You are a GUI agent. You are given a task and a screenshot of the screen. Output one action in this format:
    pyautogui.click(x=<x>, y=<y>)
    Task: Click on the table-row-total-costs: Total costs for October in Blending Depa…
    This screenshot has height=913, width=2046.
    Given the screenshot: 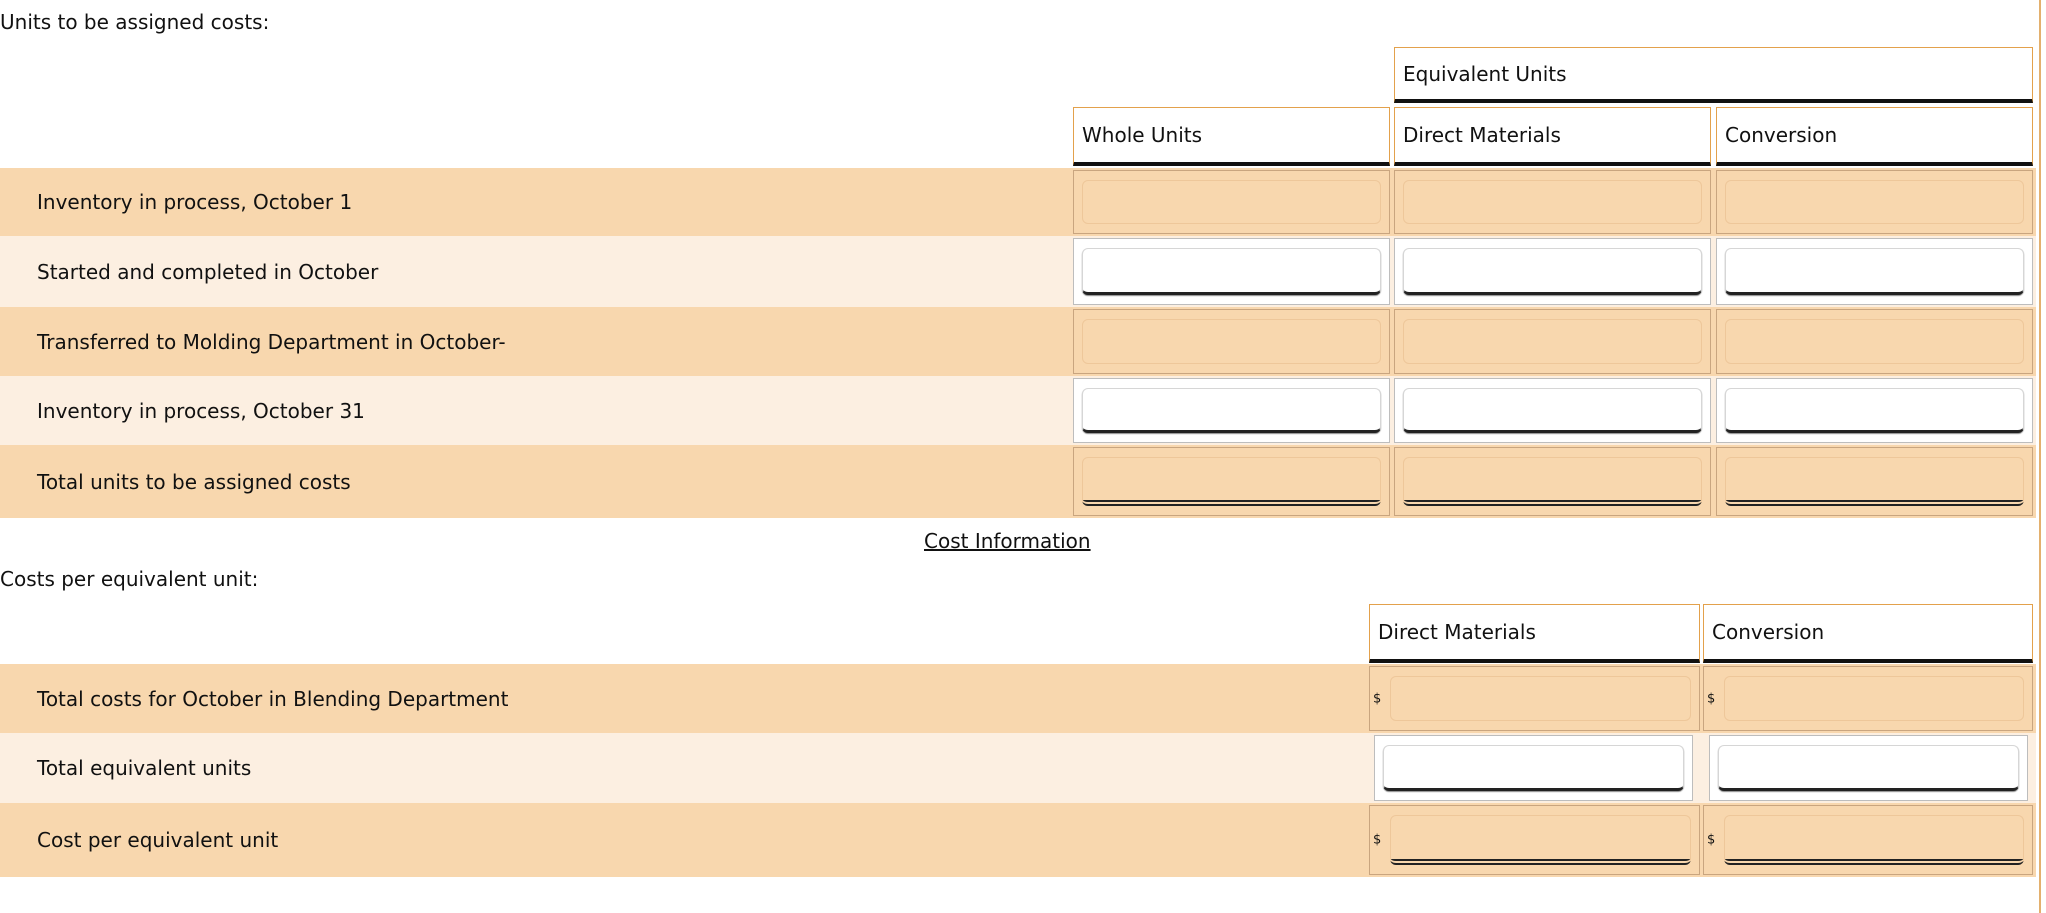 What is the action you would take?
    pyautogui.click(x=1018, y=698)
    